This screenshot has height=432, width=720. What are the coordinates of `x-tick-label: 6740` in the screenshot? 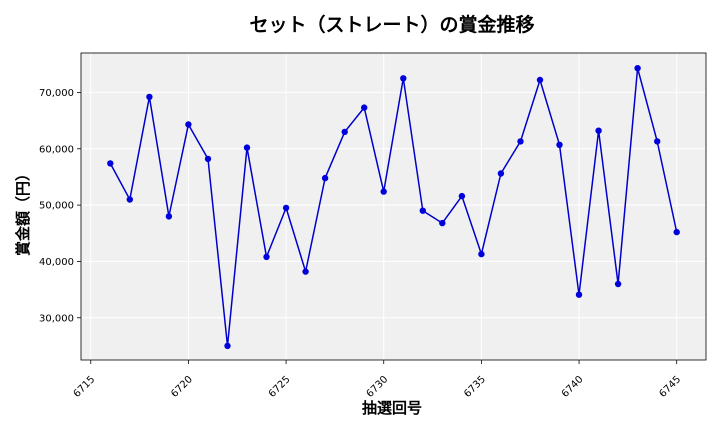 It's located at (573, 387).